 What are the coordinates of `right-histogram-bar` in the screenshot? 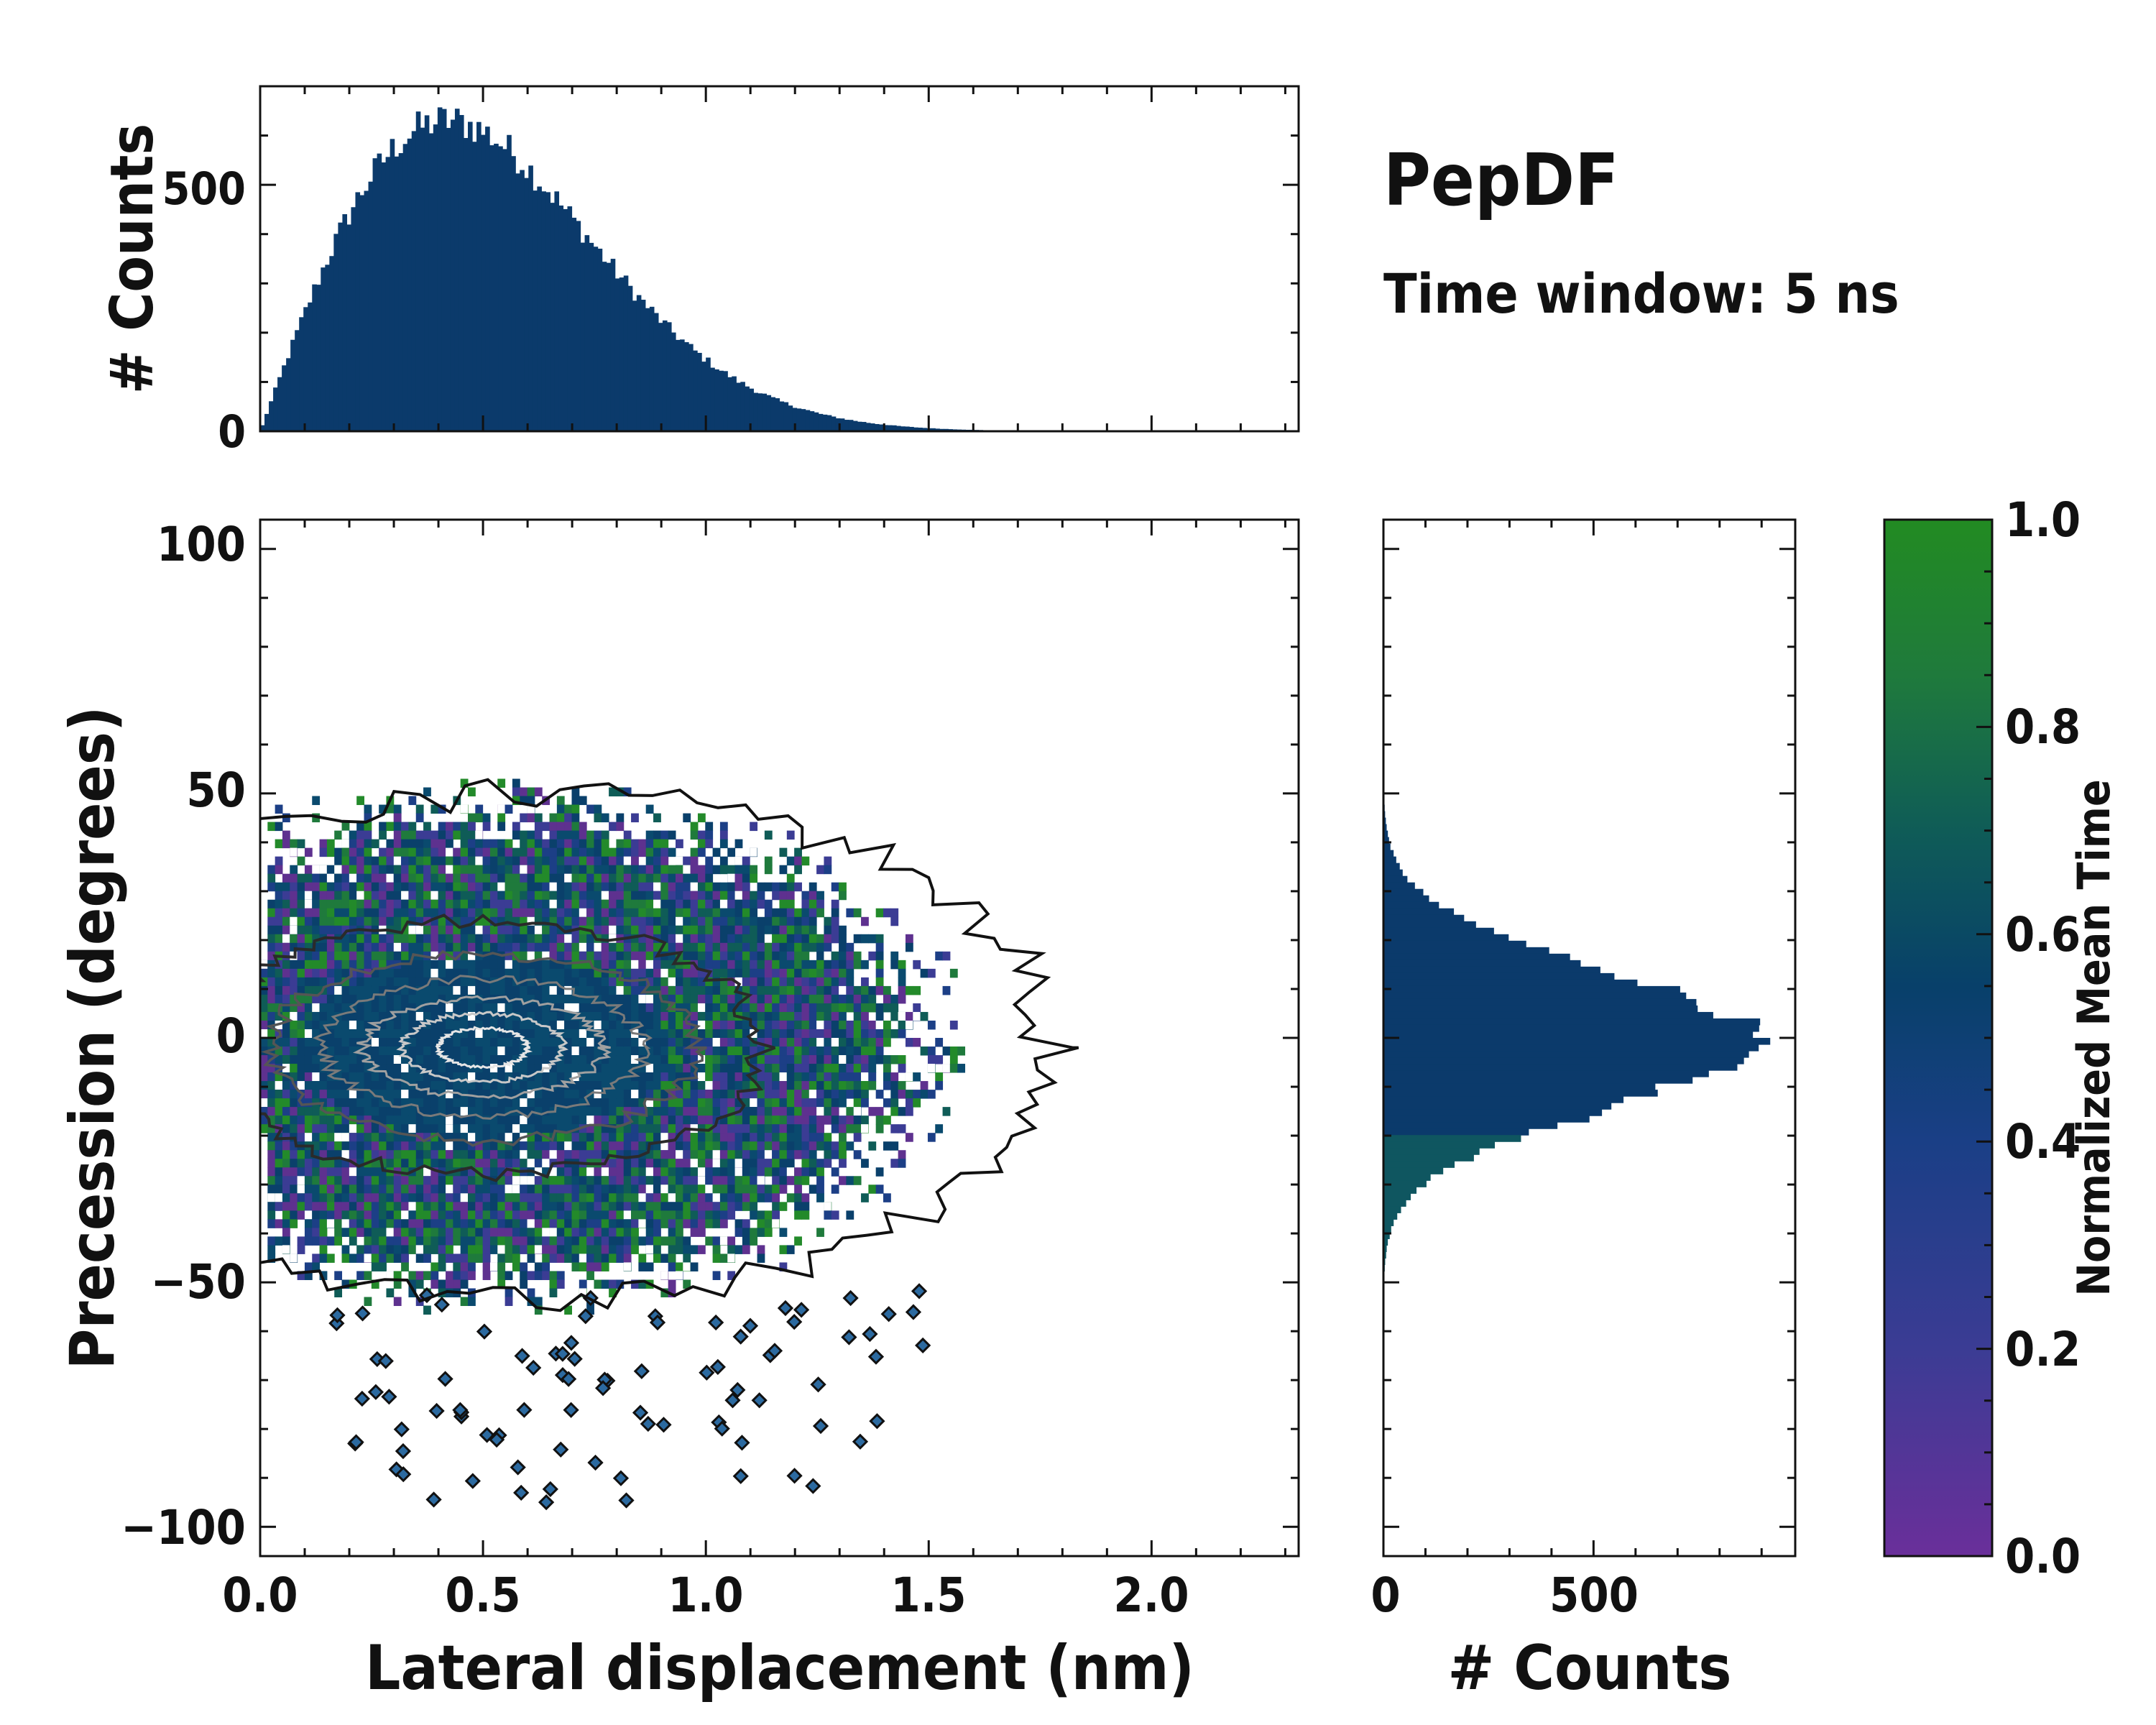 It's located at (1568, 1035).